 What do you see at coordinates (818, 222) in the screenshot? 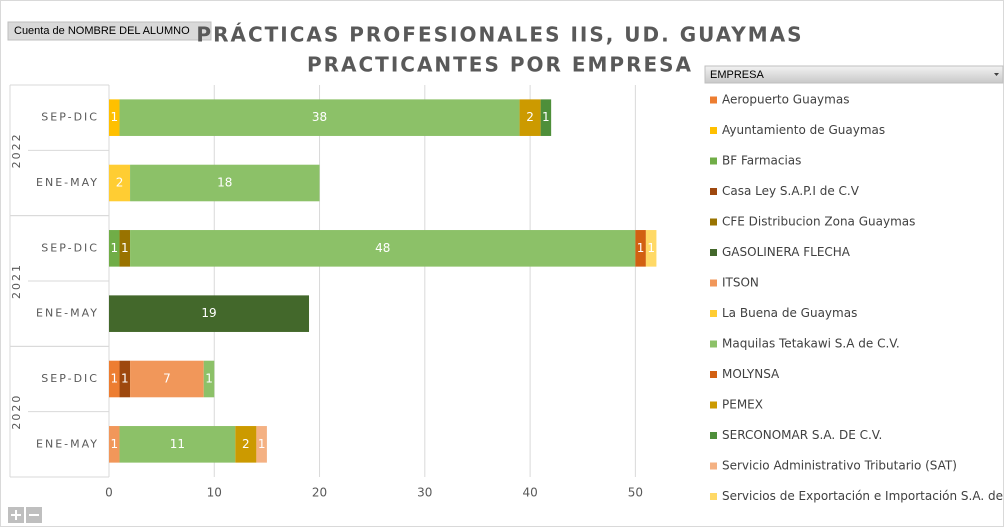
I see `legend-label: CFE Distribucion Zona Guaymas` at bounding box center [818, 222].